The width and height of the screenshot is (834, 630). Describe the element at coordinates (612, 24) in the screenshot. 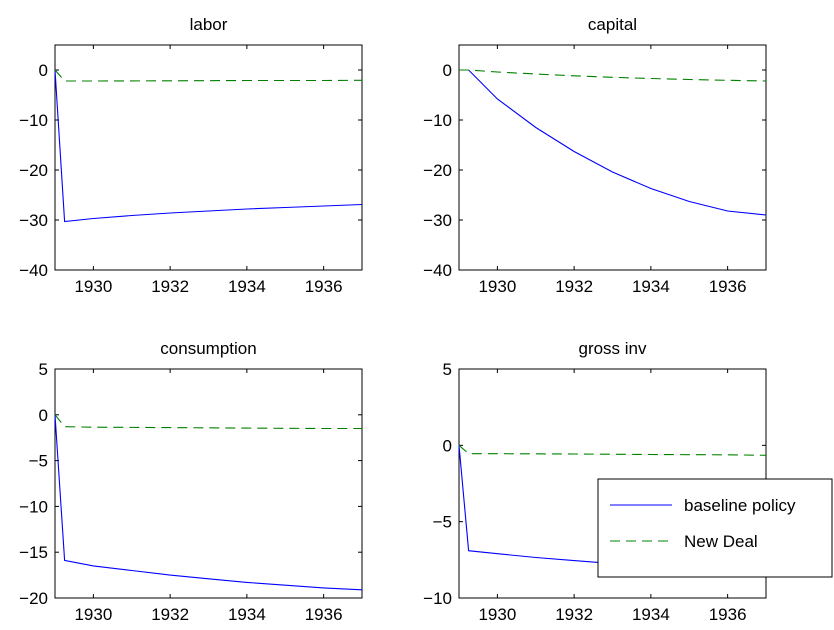

I see `subplot-title: capital` at that location.